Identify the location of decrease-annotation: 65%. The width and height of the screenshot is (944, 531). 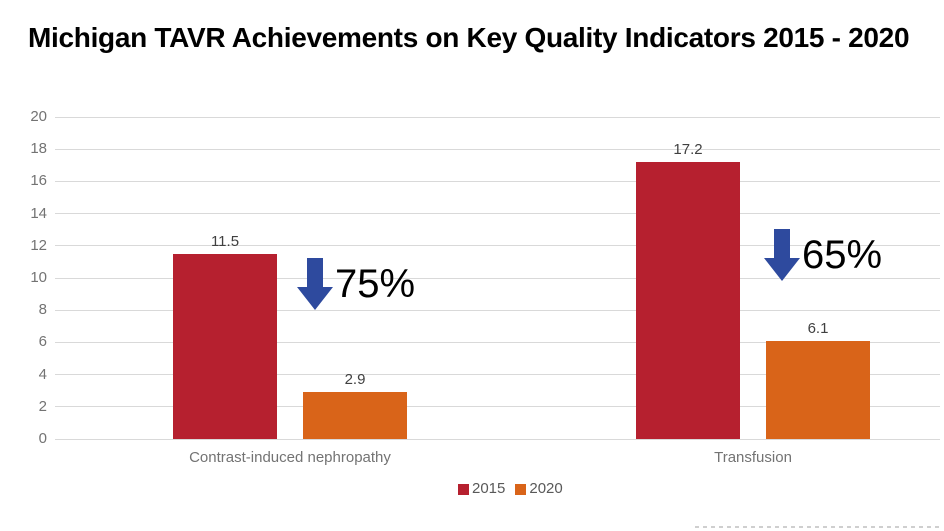
(823, 255).